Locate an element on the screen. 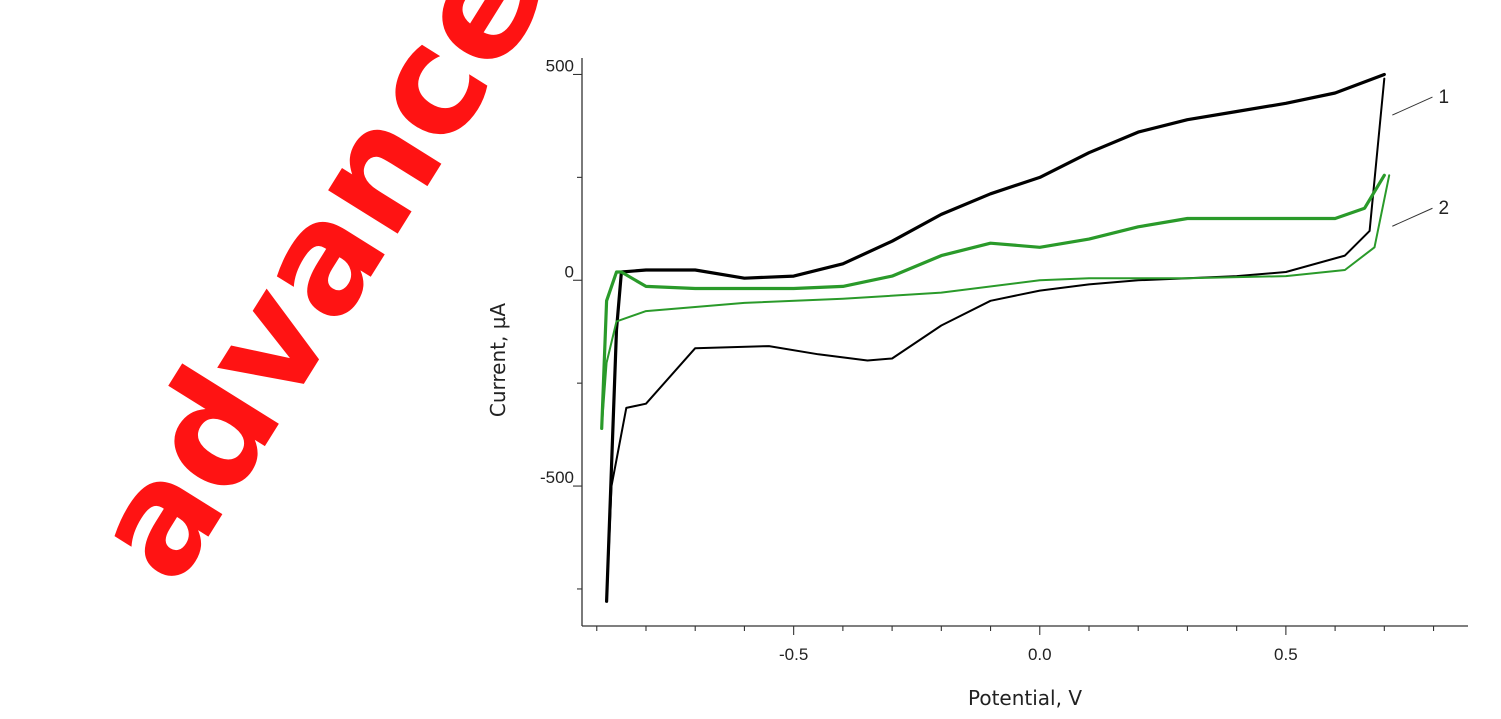  x-tick-label: 0.5 is located at coordinates (1286, 654).